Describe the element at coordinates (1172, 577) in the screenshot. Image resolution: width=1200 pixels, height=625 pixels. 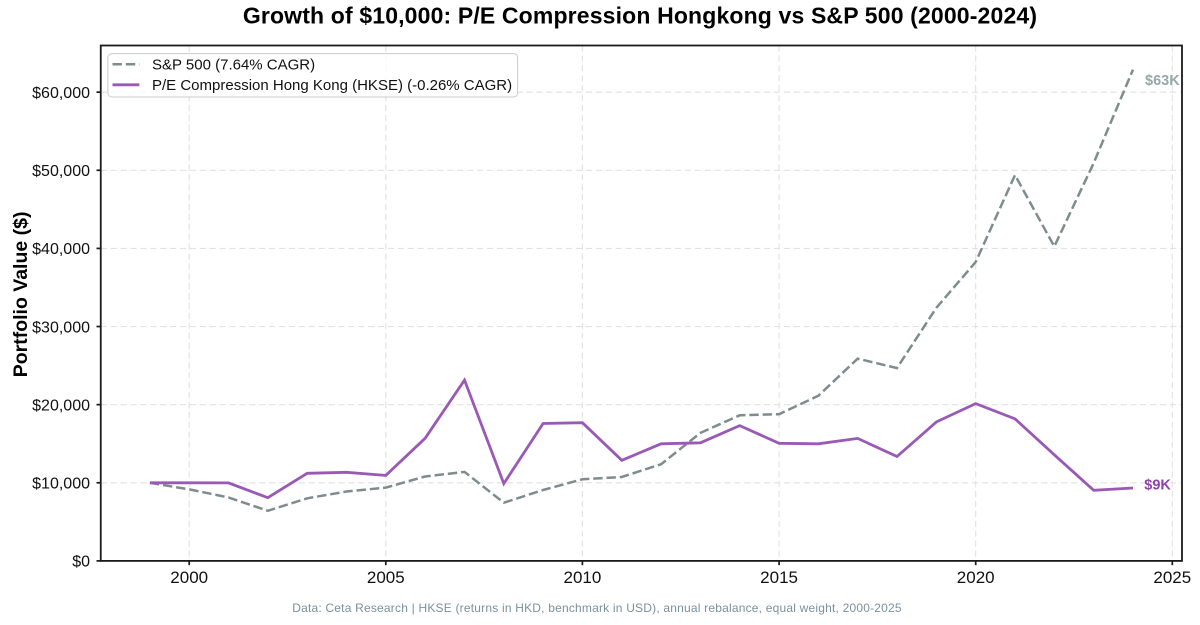
I see `svg-text: 2025` at that location.